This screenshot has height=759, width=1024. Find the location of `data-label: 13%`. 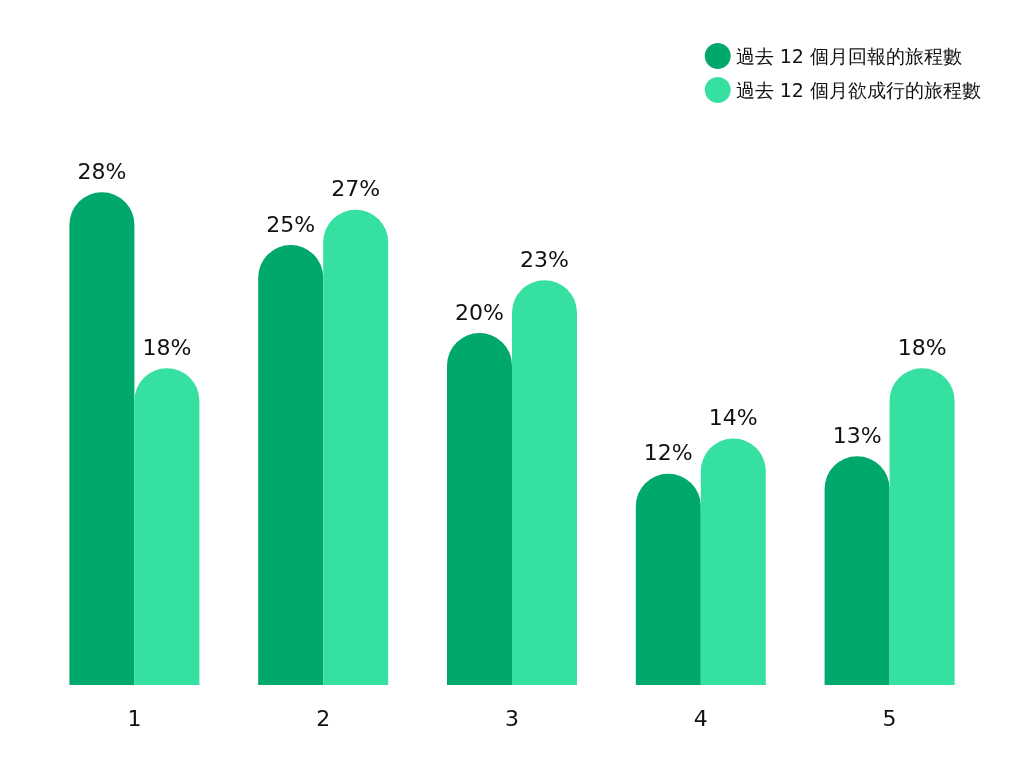

data-label: 13% is located at coordinates (857, 435).